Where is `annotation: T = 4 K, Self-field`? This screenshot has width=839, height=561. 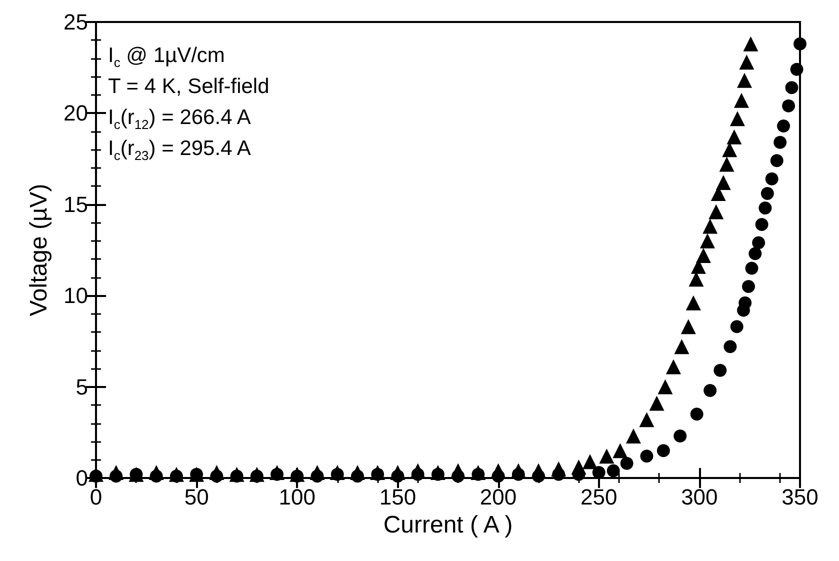 annotation: T = 4 K, Self-field is located at coordinates (189, 86).